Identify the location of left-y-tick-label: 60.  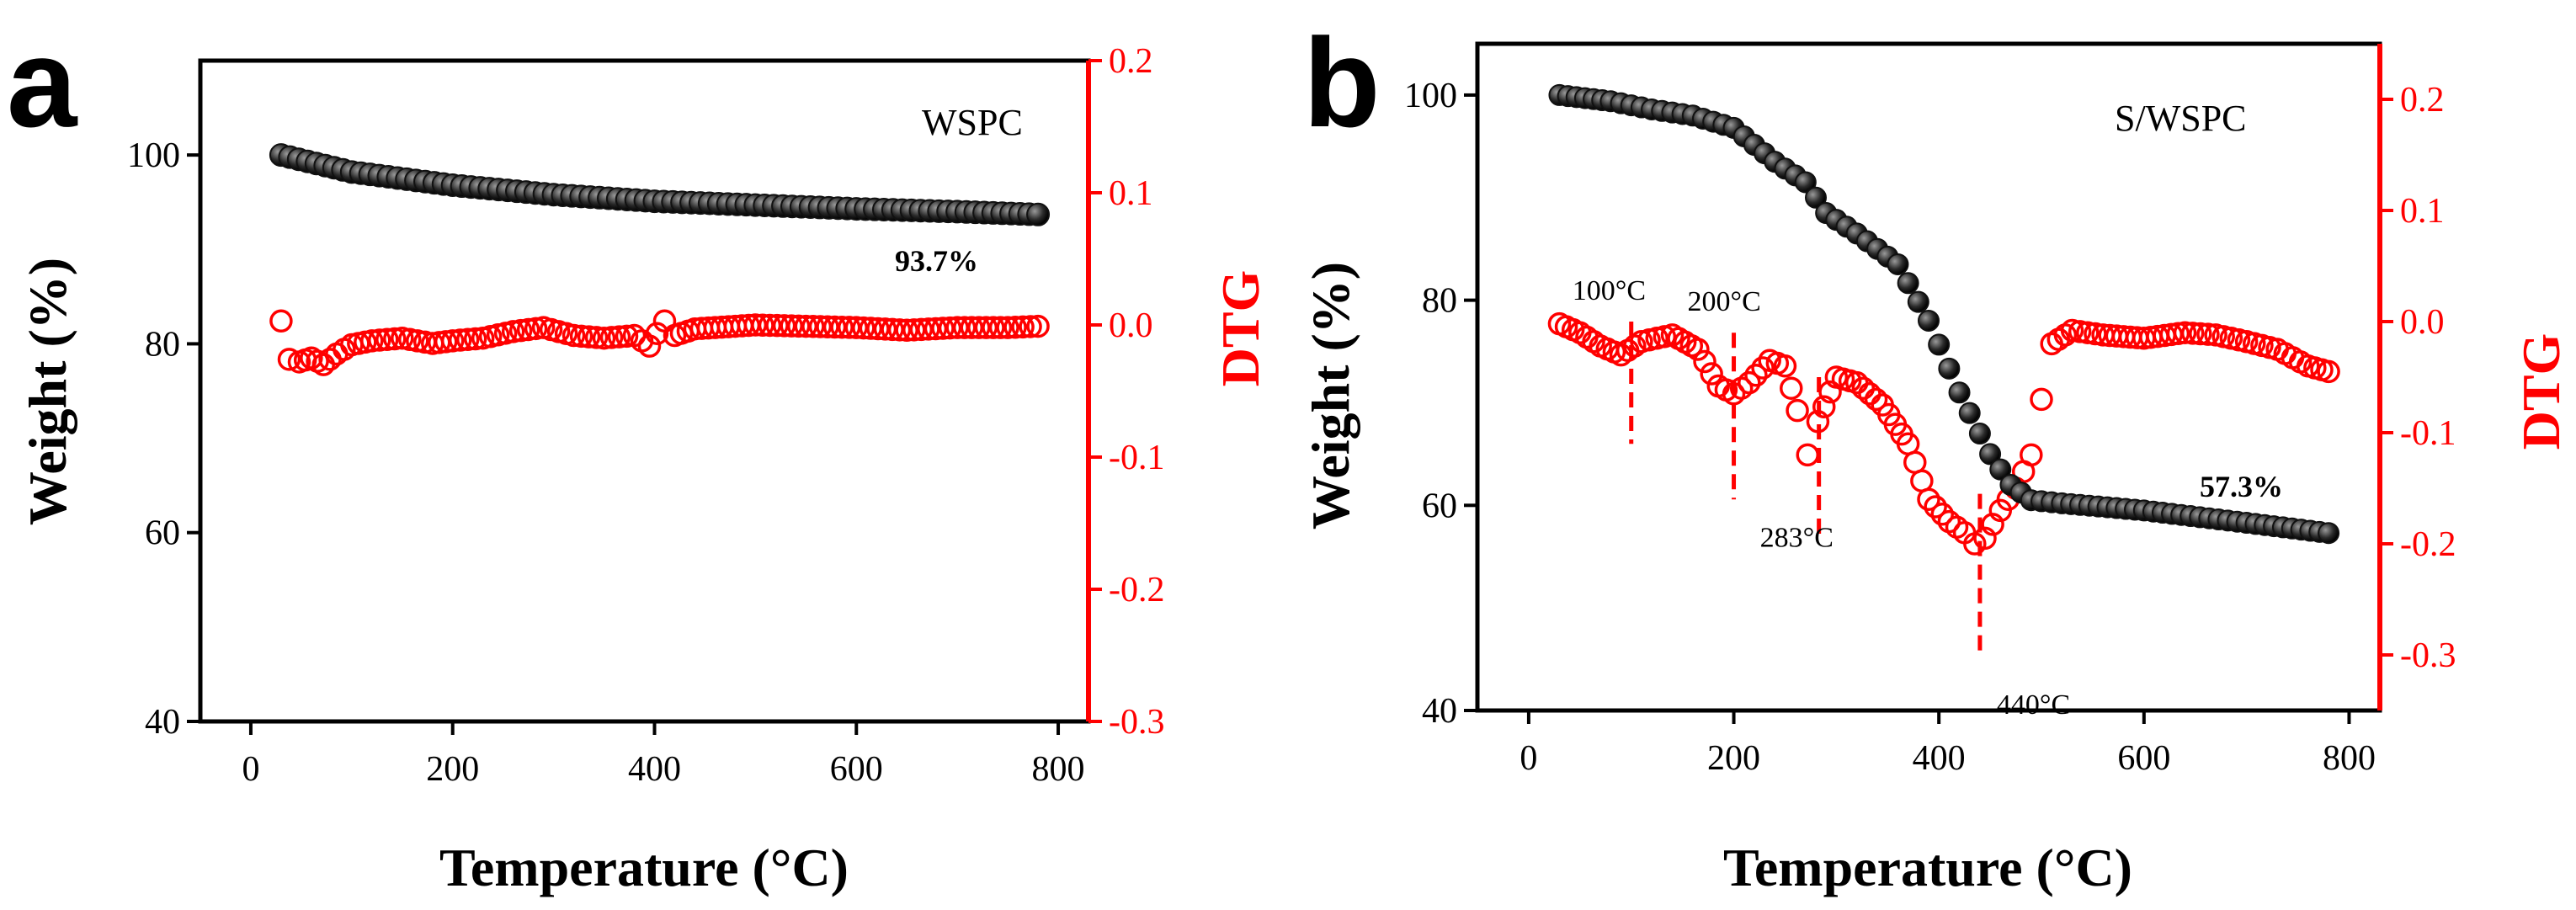
(163, 533).